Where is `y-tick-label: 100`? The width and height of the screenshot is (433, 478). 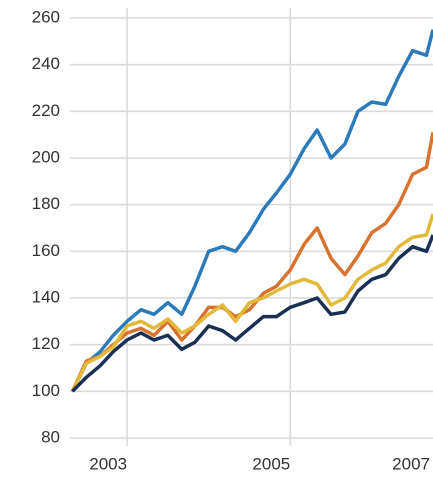 y-tick-label: 100 is located at coordinates (46, 390).